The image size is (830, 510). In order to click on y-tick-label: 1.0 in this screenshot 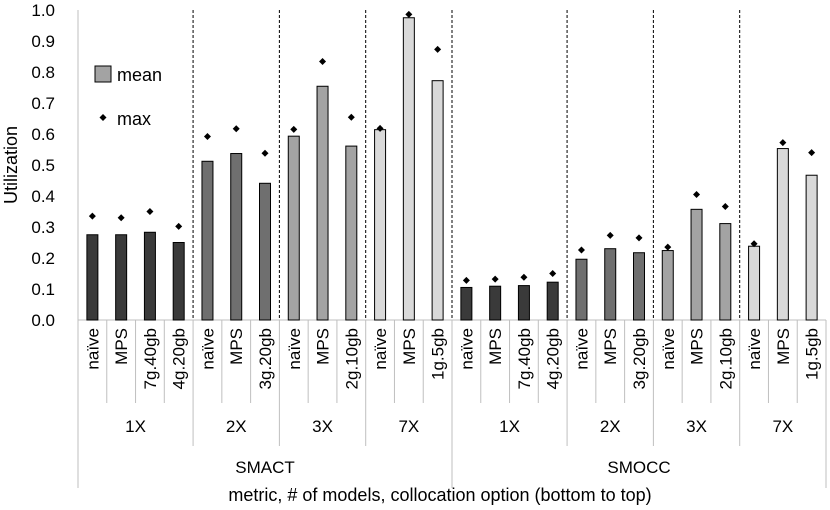, I will do `click(43, 10)`.